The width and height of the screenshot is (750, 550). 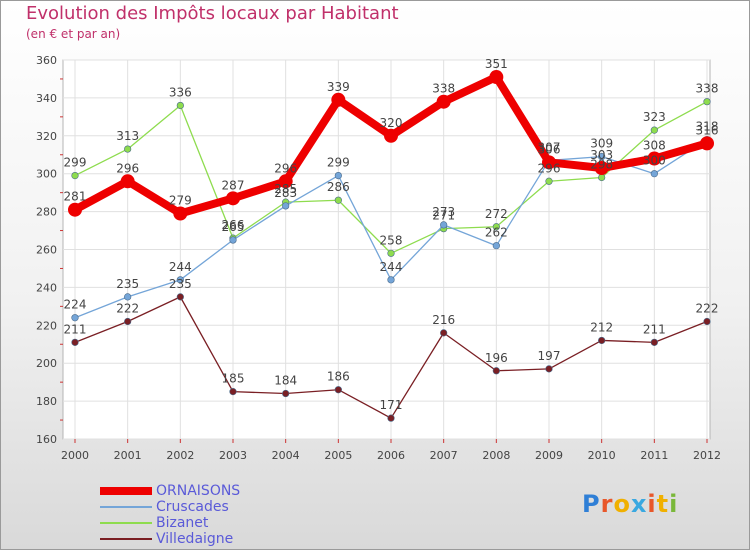 I want to click on legend-label-villedaigne: Villedaigne, so click(x=195, y=539).